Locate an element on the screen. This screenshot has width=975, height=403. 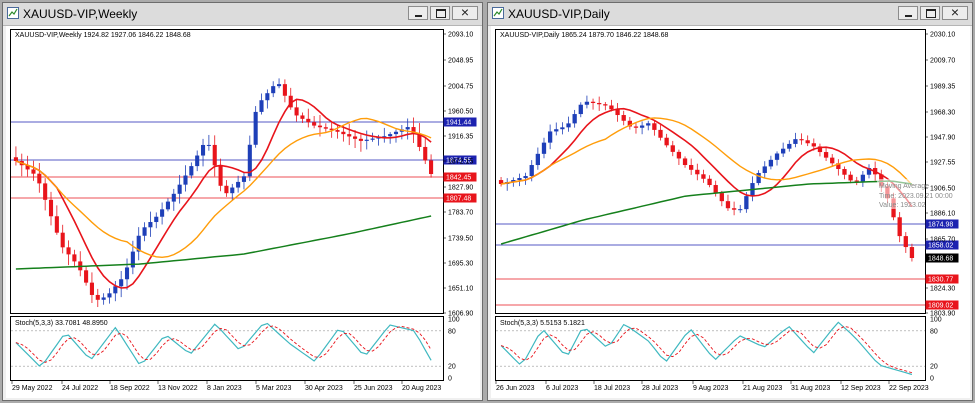
stoch-tick-label: 80 is located at coordinates (934, 331).